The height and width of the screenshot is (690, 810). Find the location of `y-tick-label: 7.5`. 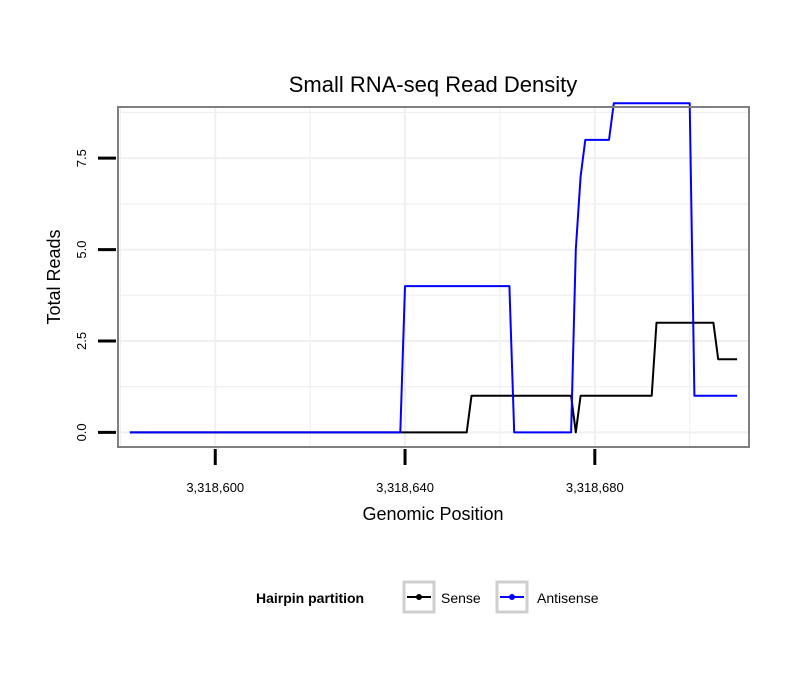

y-tick-label: 7.5 is located at coordinates (81, 158).